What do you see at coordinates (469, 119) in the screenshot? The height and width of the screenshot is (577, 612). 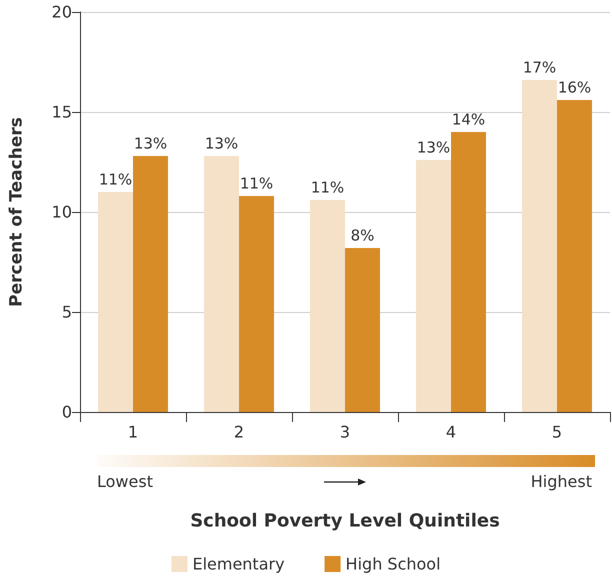 I see `data-label: 14%` at bounding box center [469, 119].